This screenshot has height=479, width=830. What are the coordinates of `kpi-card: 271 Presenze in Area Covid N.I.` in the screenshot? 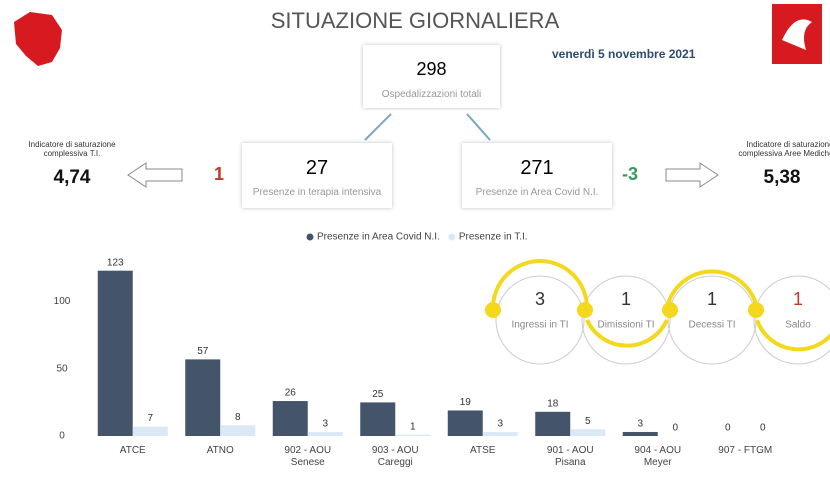 It's located at (537, 175).